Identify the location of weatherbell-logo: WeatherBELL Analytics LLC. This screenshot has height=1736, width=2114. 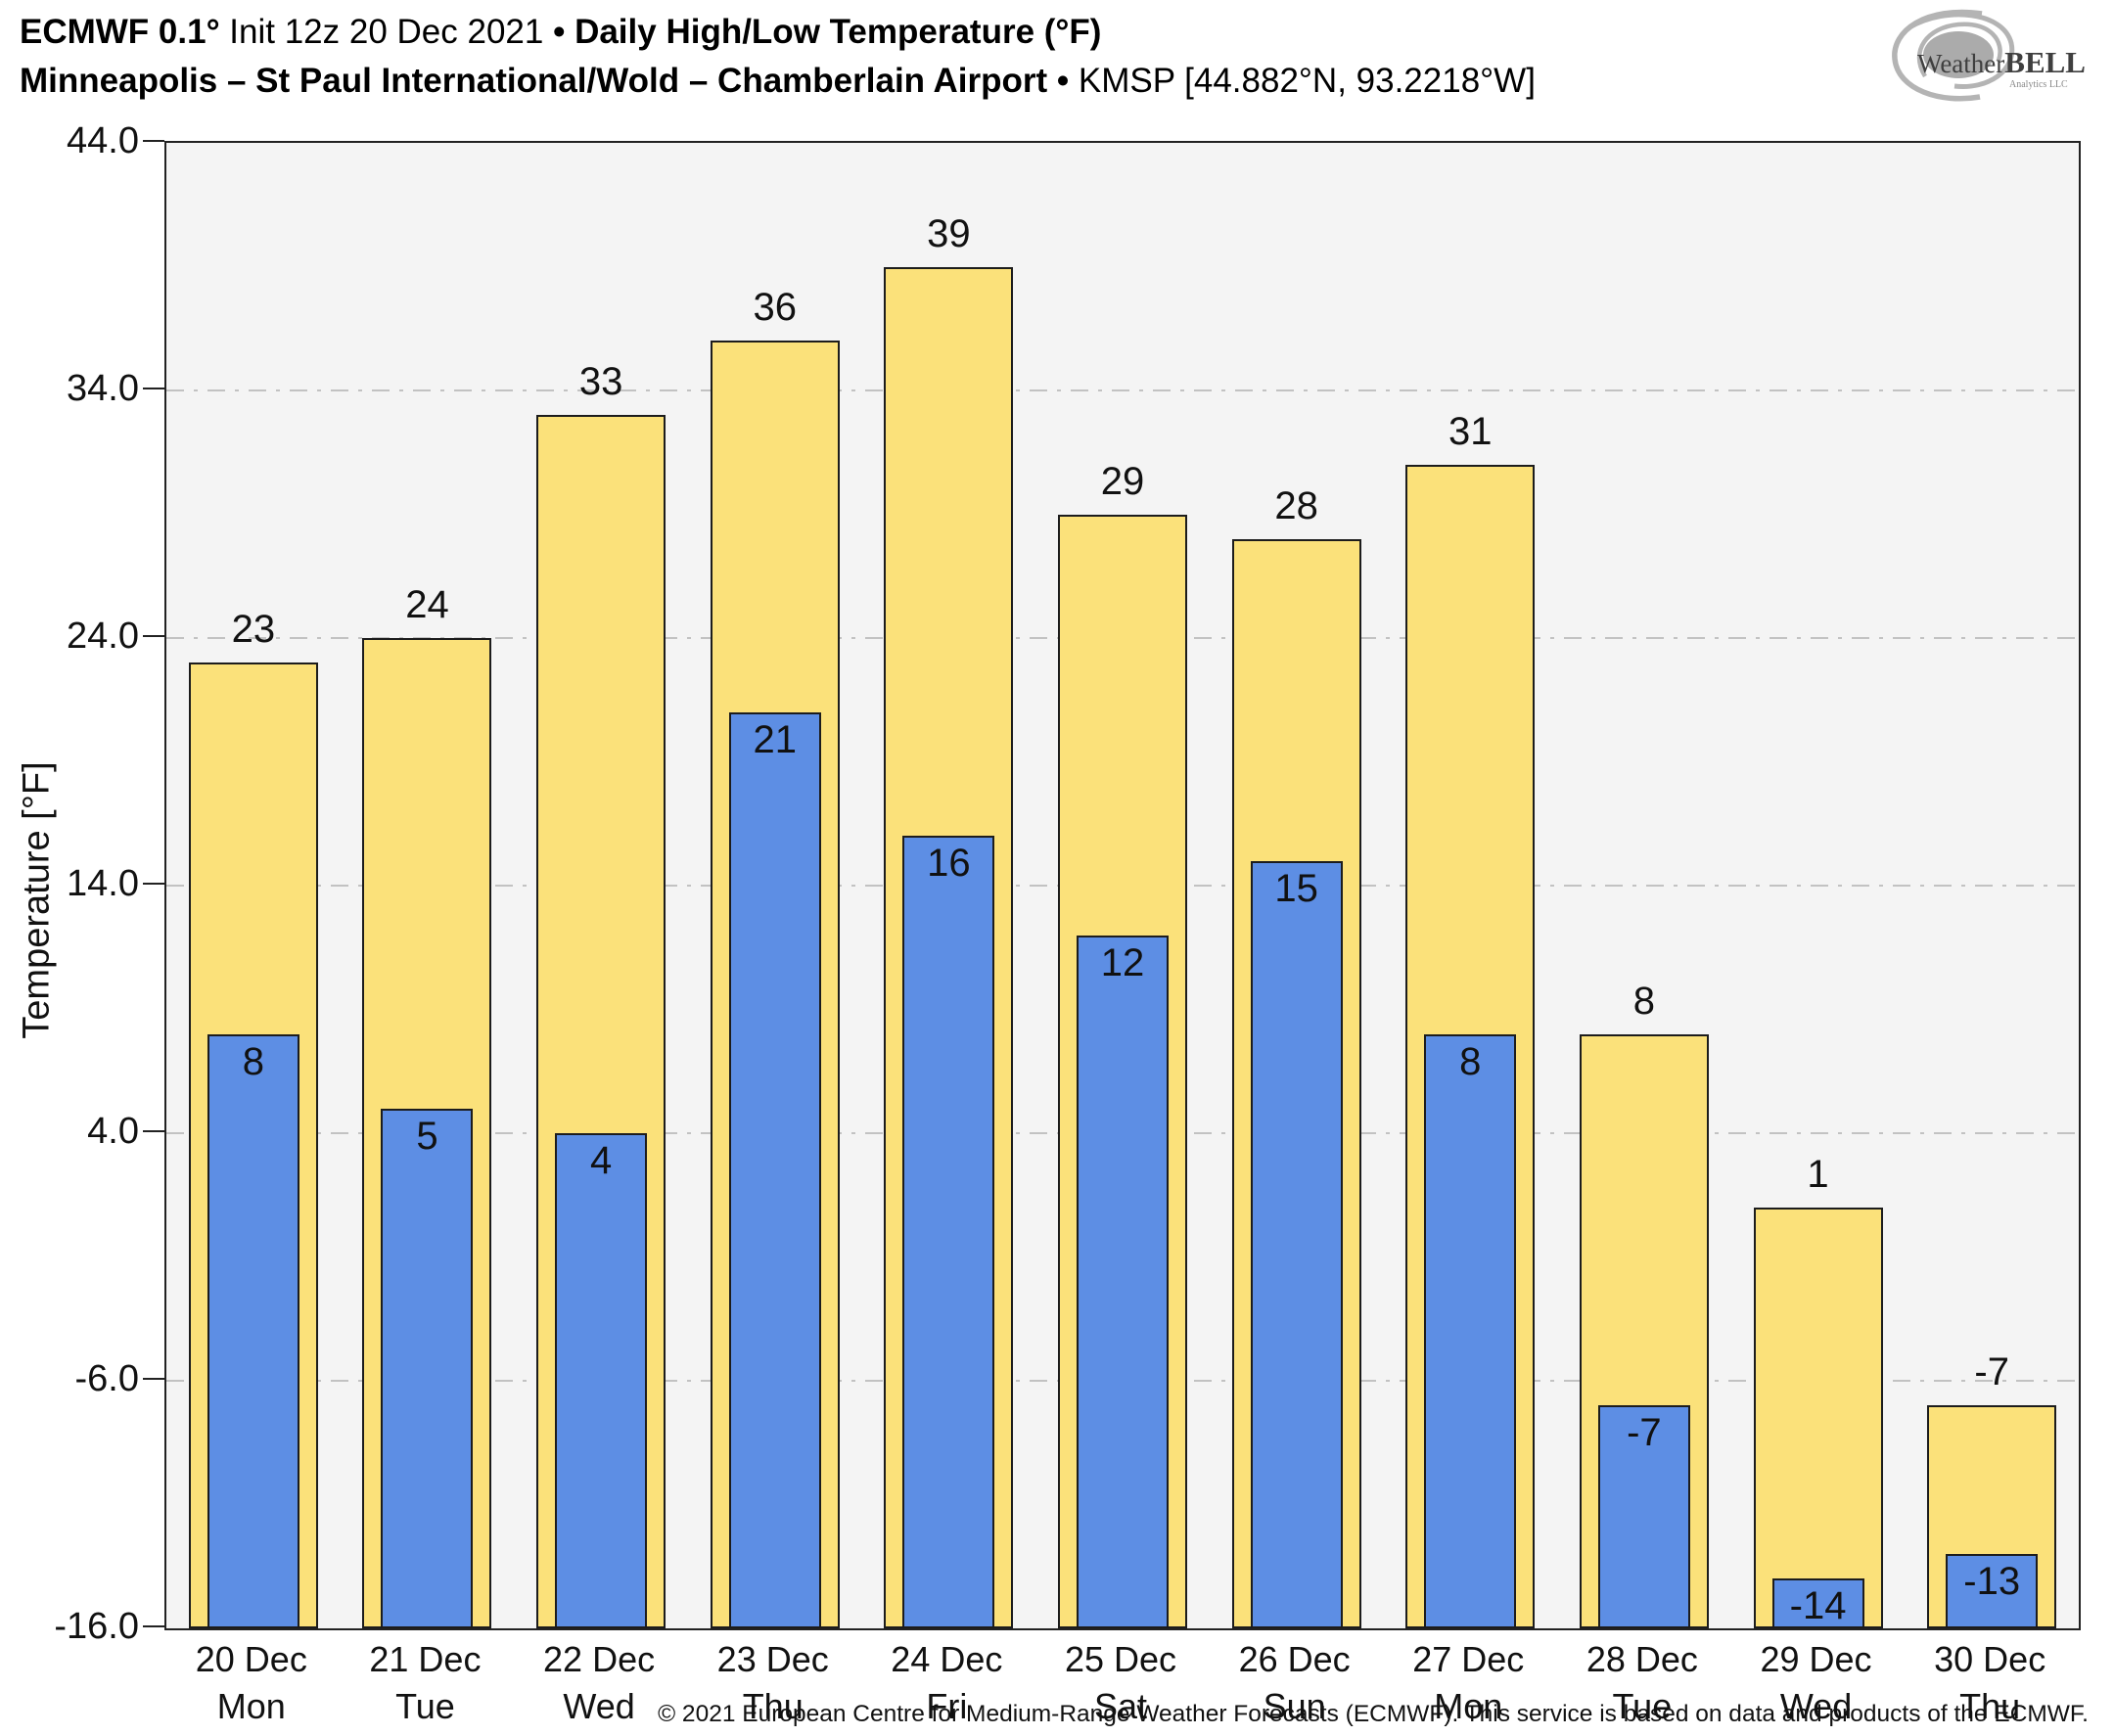
(1989, 56).